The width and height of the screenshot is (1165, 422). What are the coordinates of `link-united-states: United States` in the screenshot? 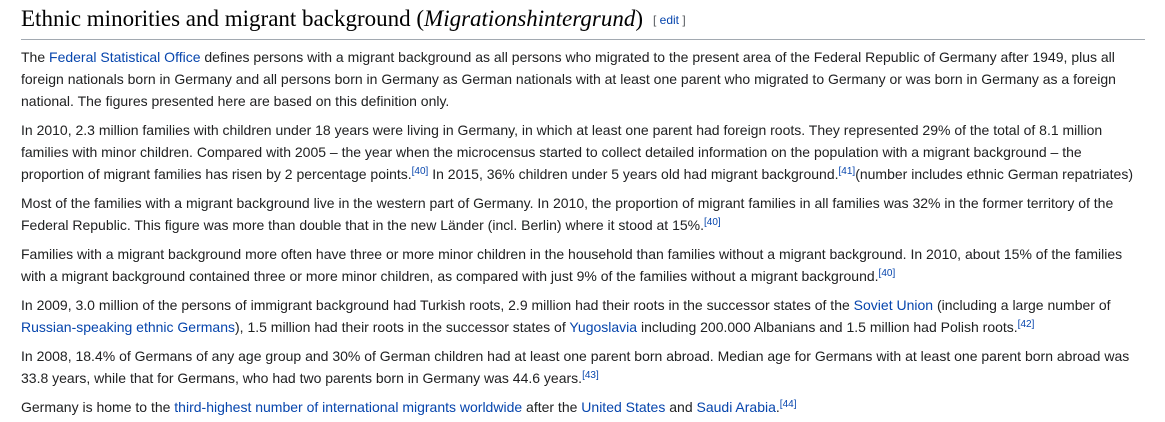 It's located at (623, 407).